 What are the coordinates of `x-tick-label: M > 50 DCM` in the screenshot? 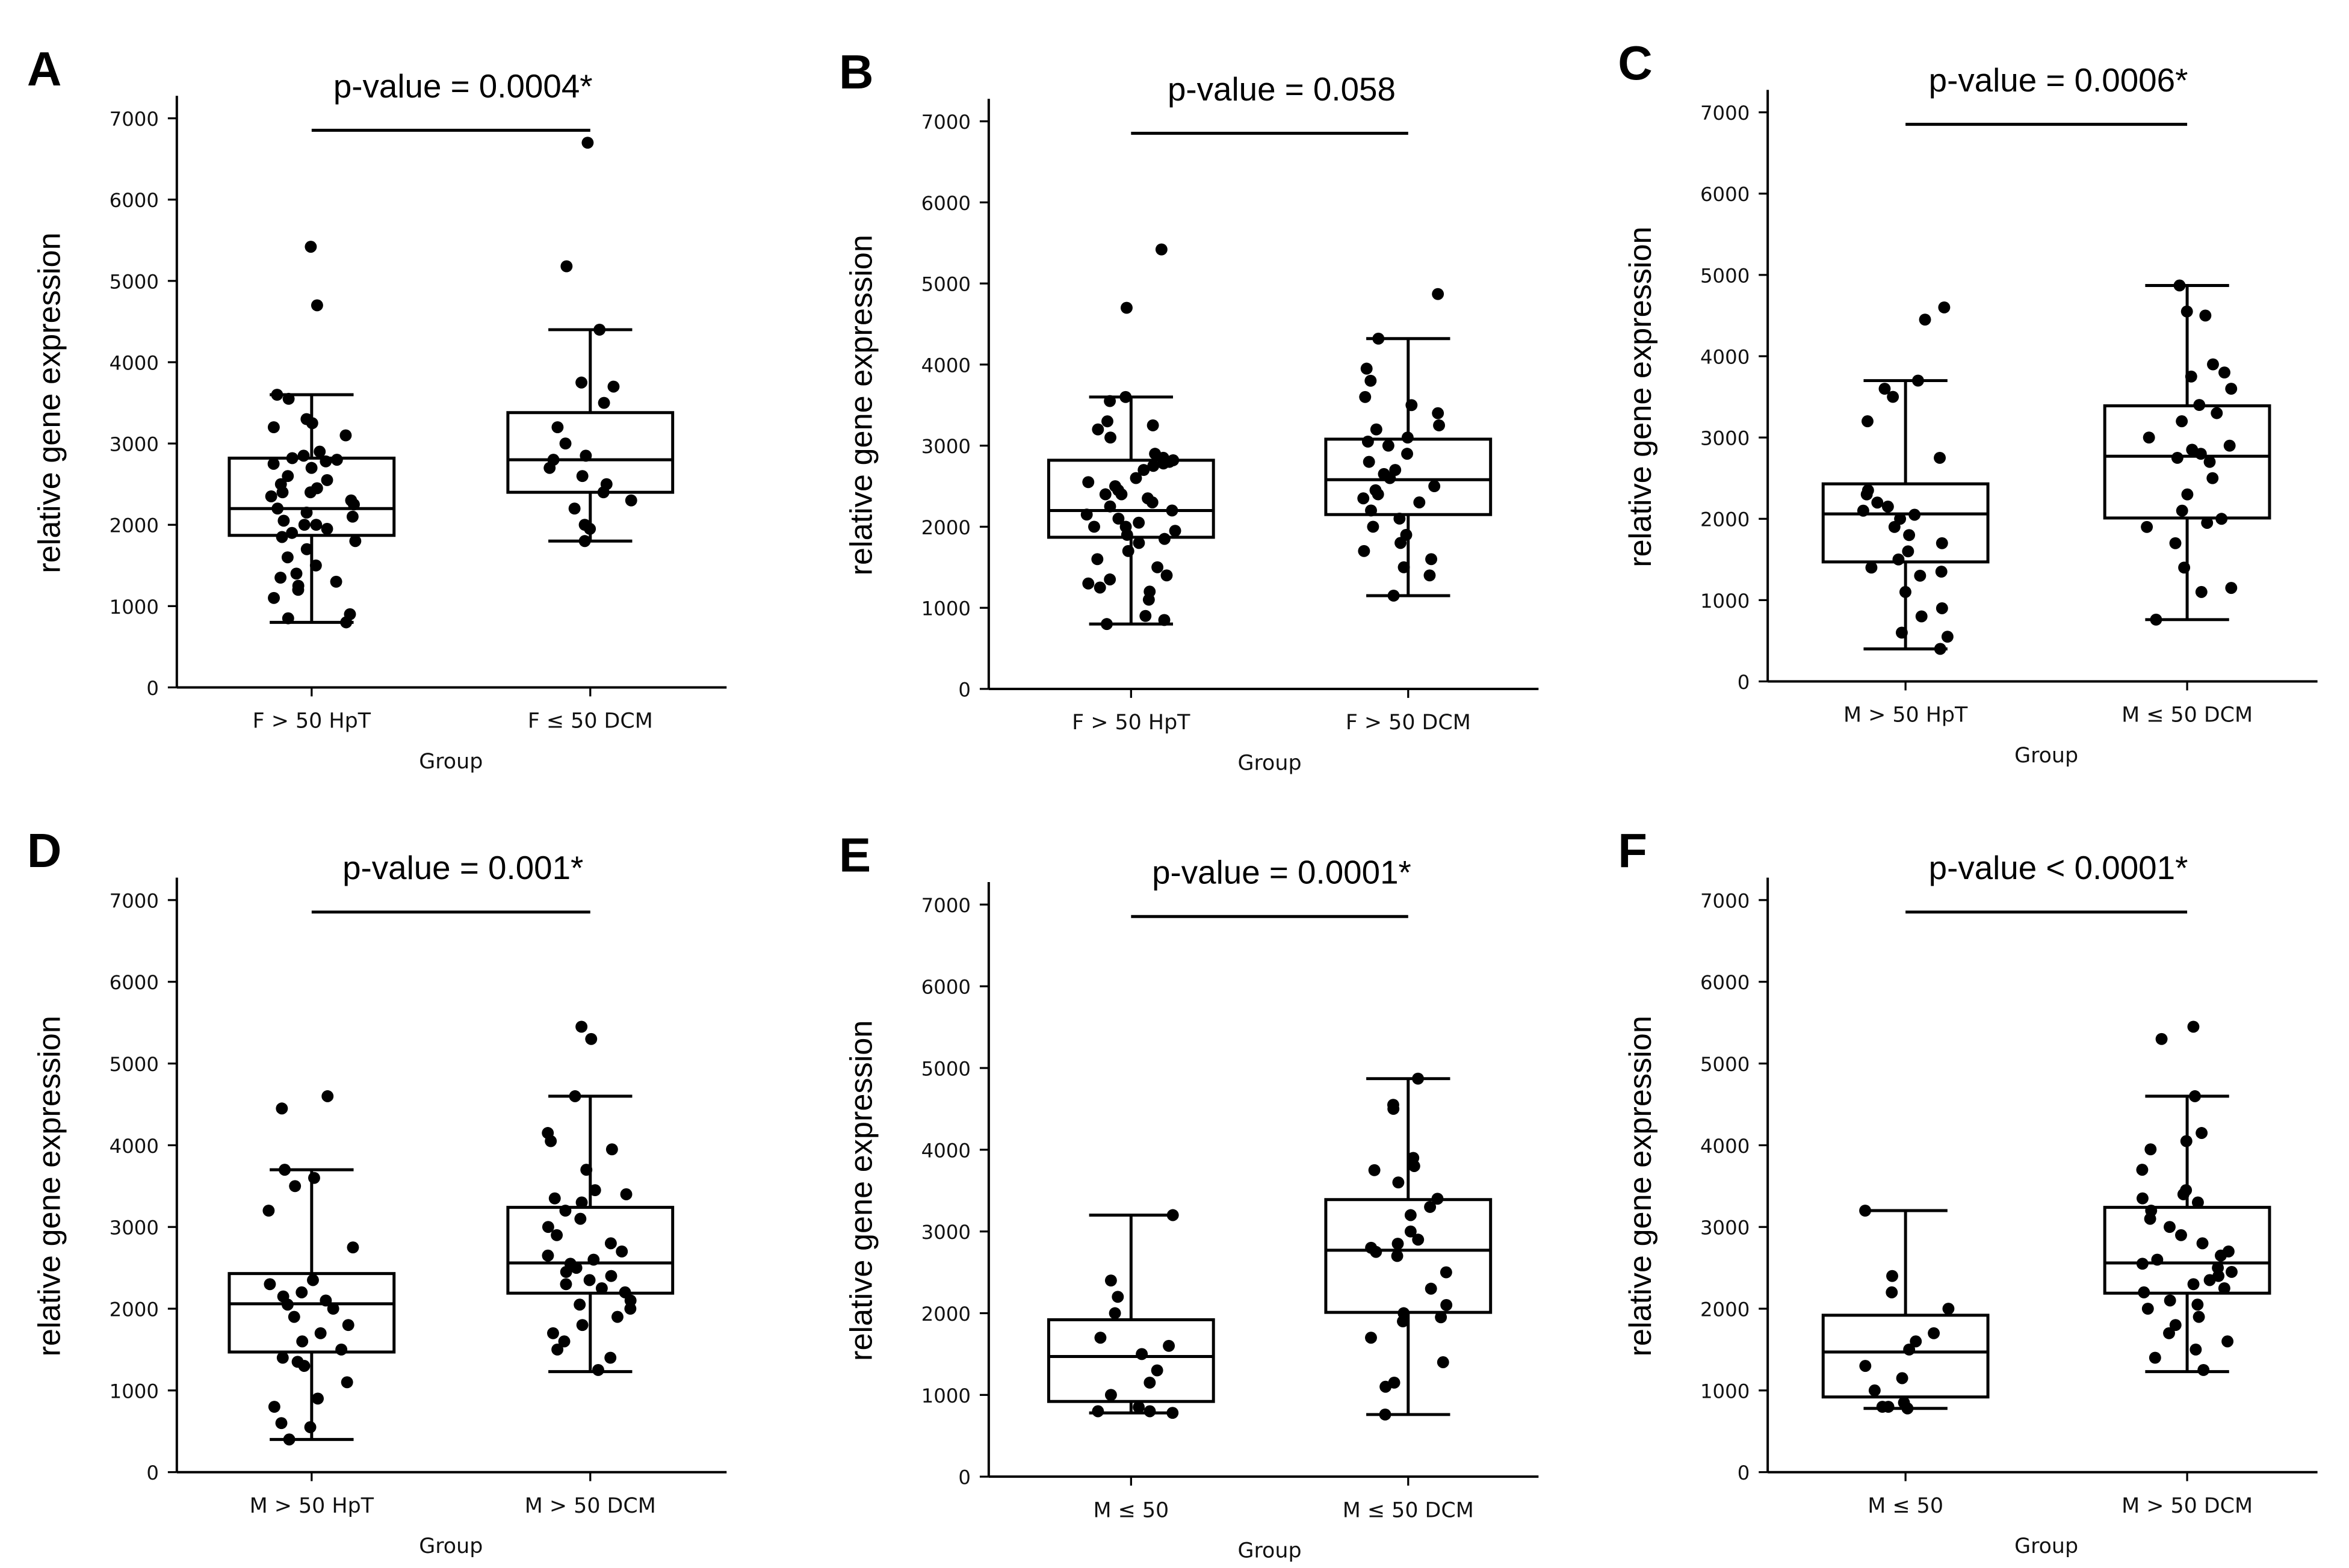 It's located at (591, 1506).